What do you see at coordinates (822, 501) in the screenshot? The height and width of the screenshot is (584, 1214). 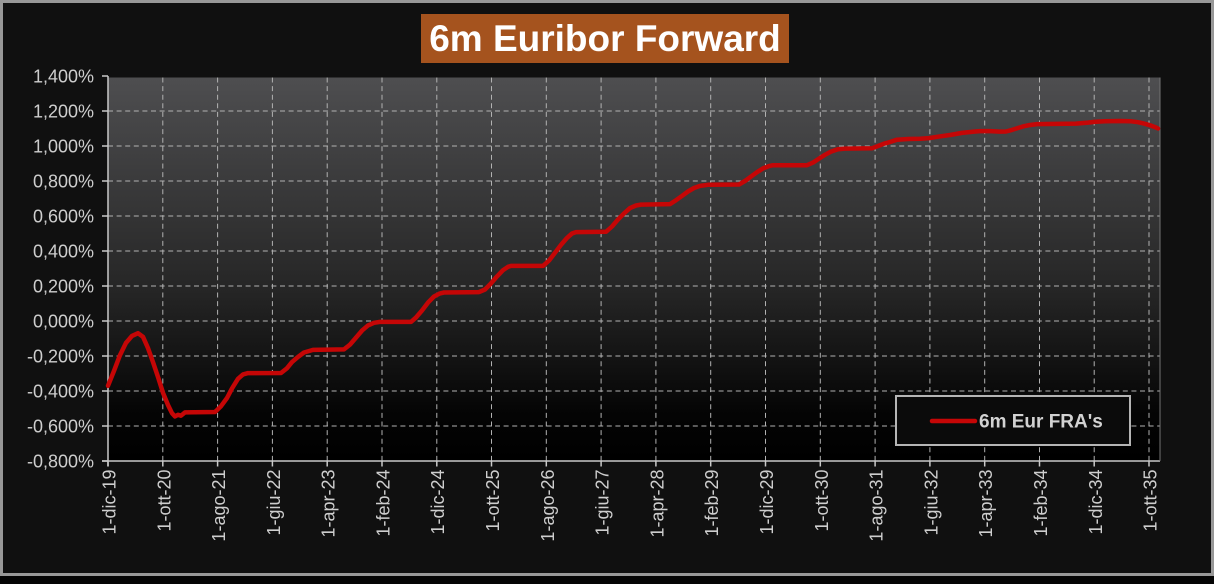 I see `svg-text: 1-ott-30` at bounding box center [822, 501].